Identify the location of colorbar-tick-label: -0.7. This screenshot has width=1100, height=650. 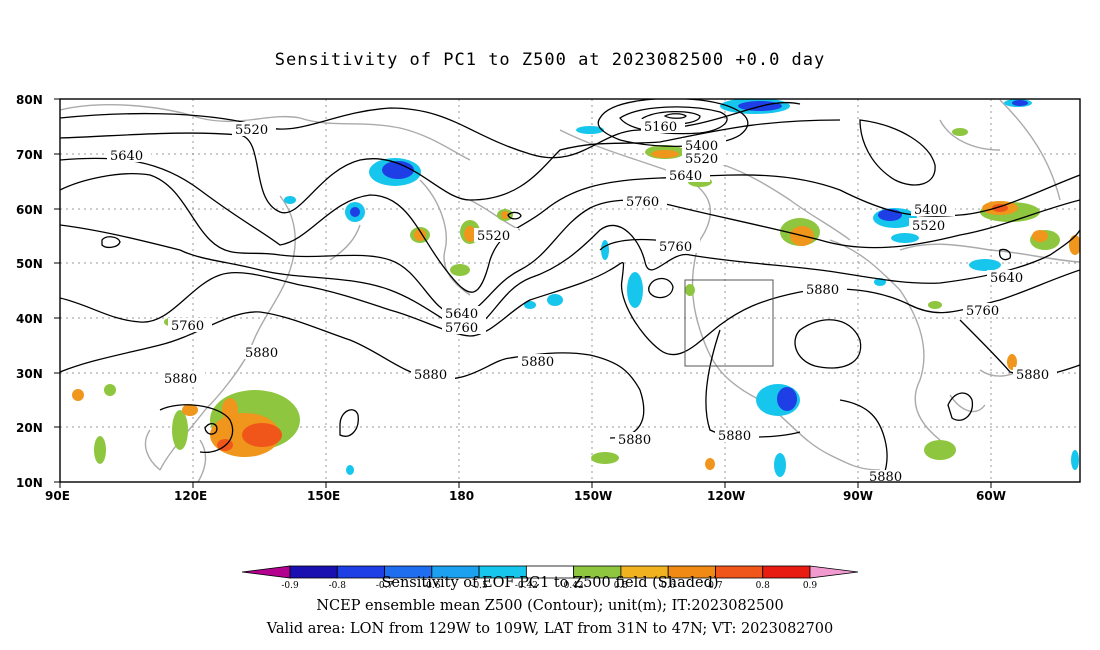
(385, 586).